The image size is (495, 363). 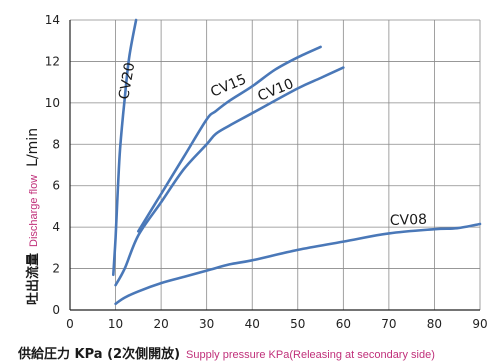 I want to click on x-tick-label: 70, so click(x=388, y=324).